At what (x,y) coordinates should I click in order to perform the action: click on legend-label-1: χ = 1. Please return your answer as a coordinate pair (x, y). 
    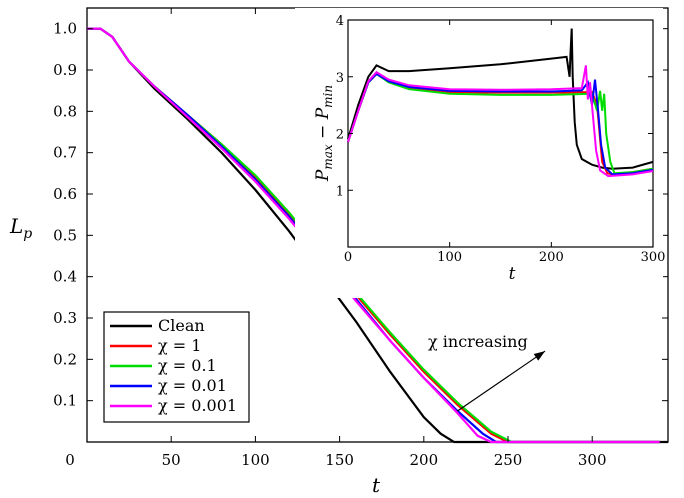
    Looking at the image, I should click on (179, 345).